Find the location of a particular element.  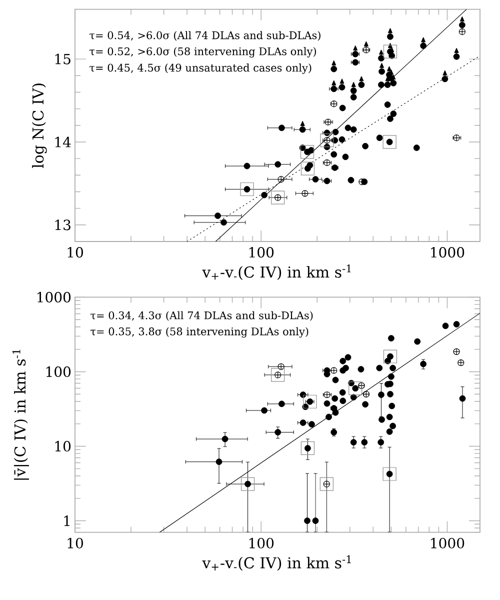

annotation: τ= 0.35, 3.8σ (58 intervening DLAs only) is located at coordinates (199, 332).